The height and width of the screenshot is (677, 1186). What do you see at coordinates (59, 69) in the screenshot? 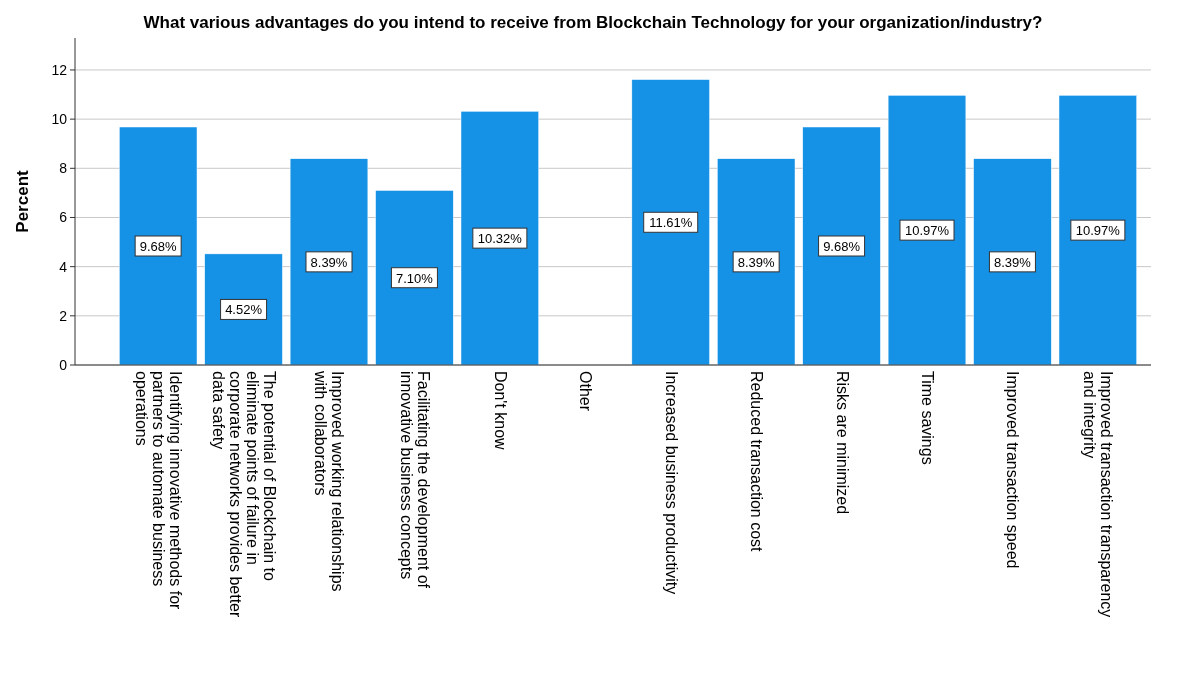
I see `y-tick-label: 12` at bounding box center [59, 69].